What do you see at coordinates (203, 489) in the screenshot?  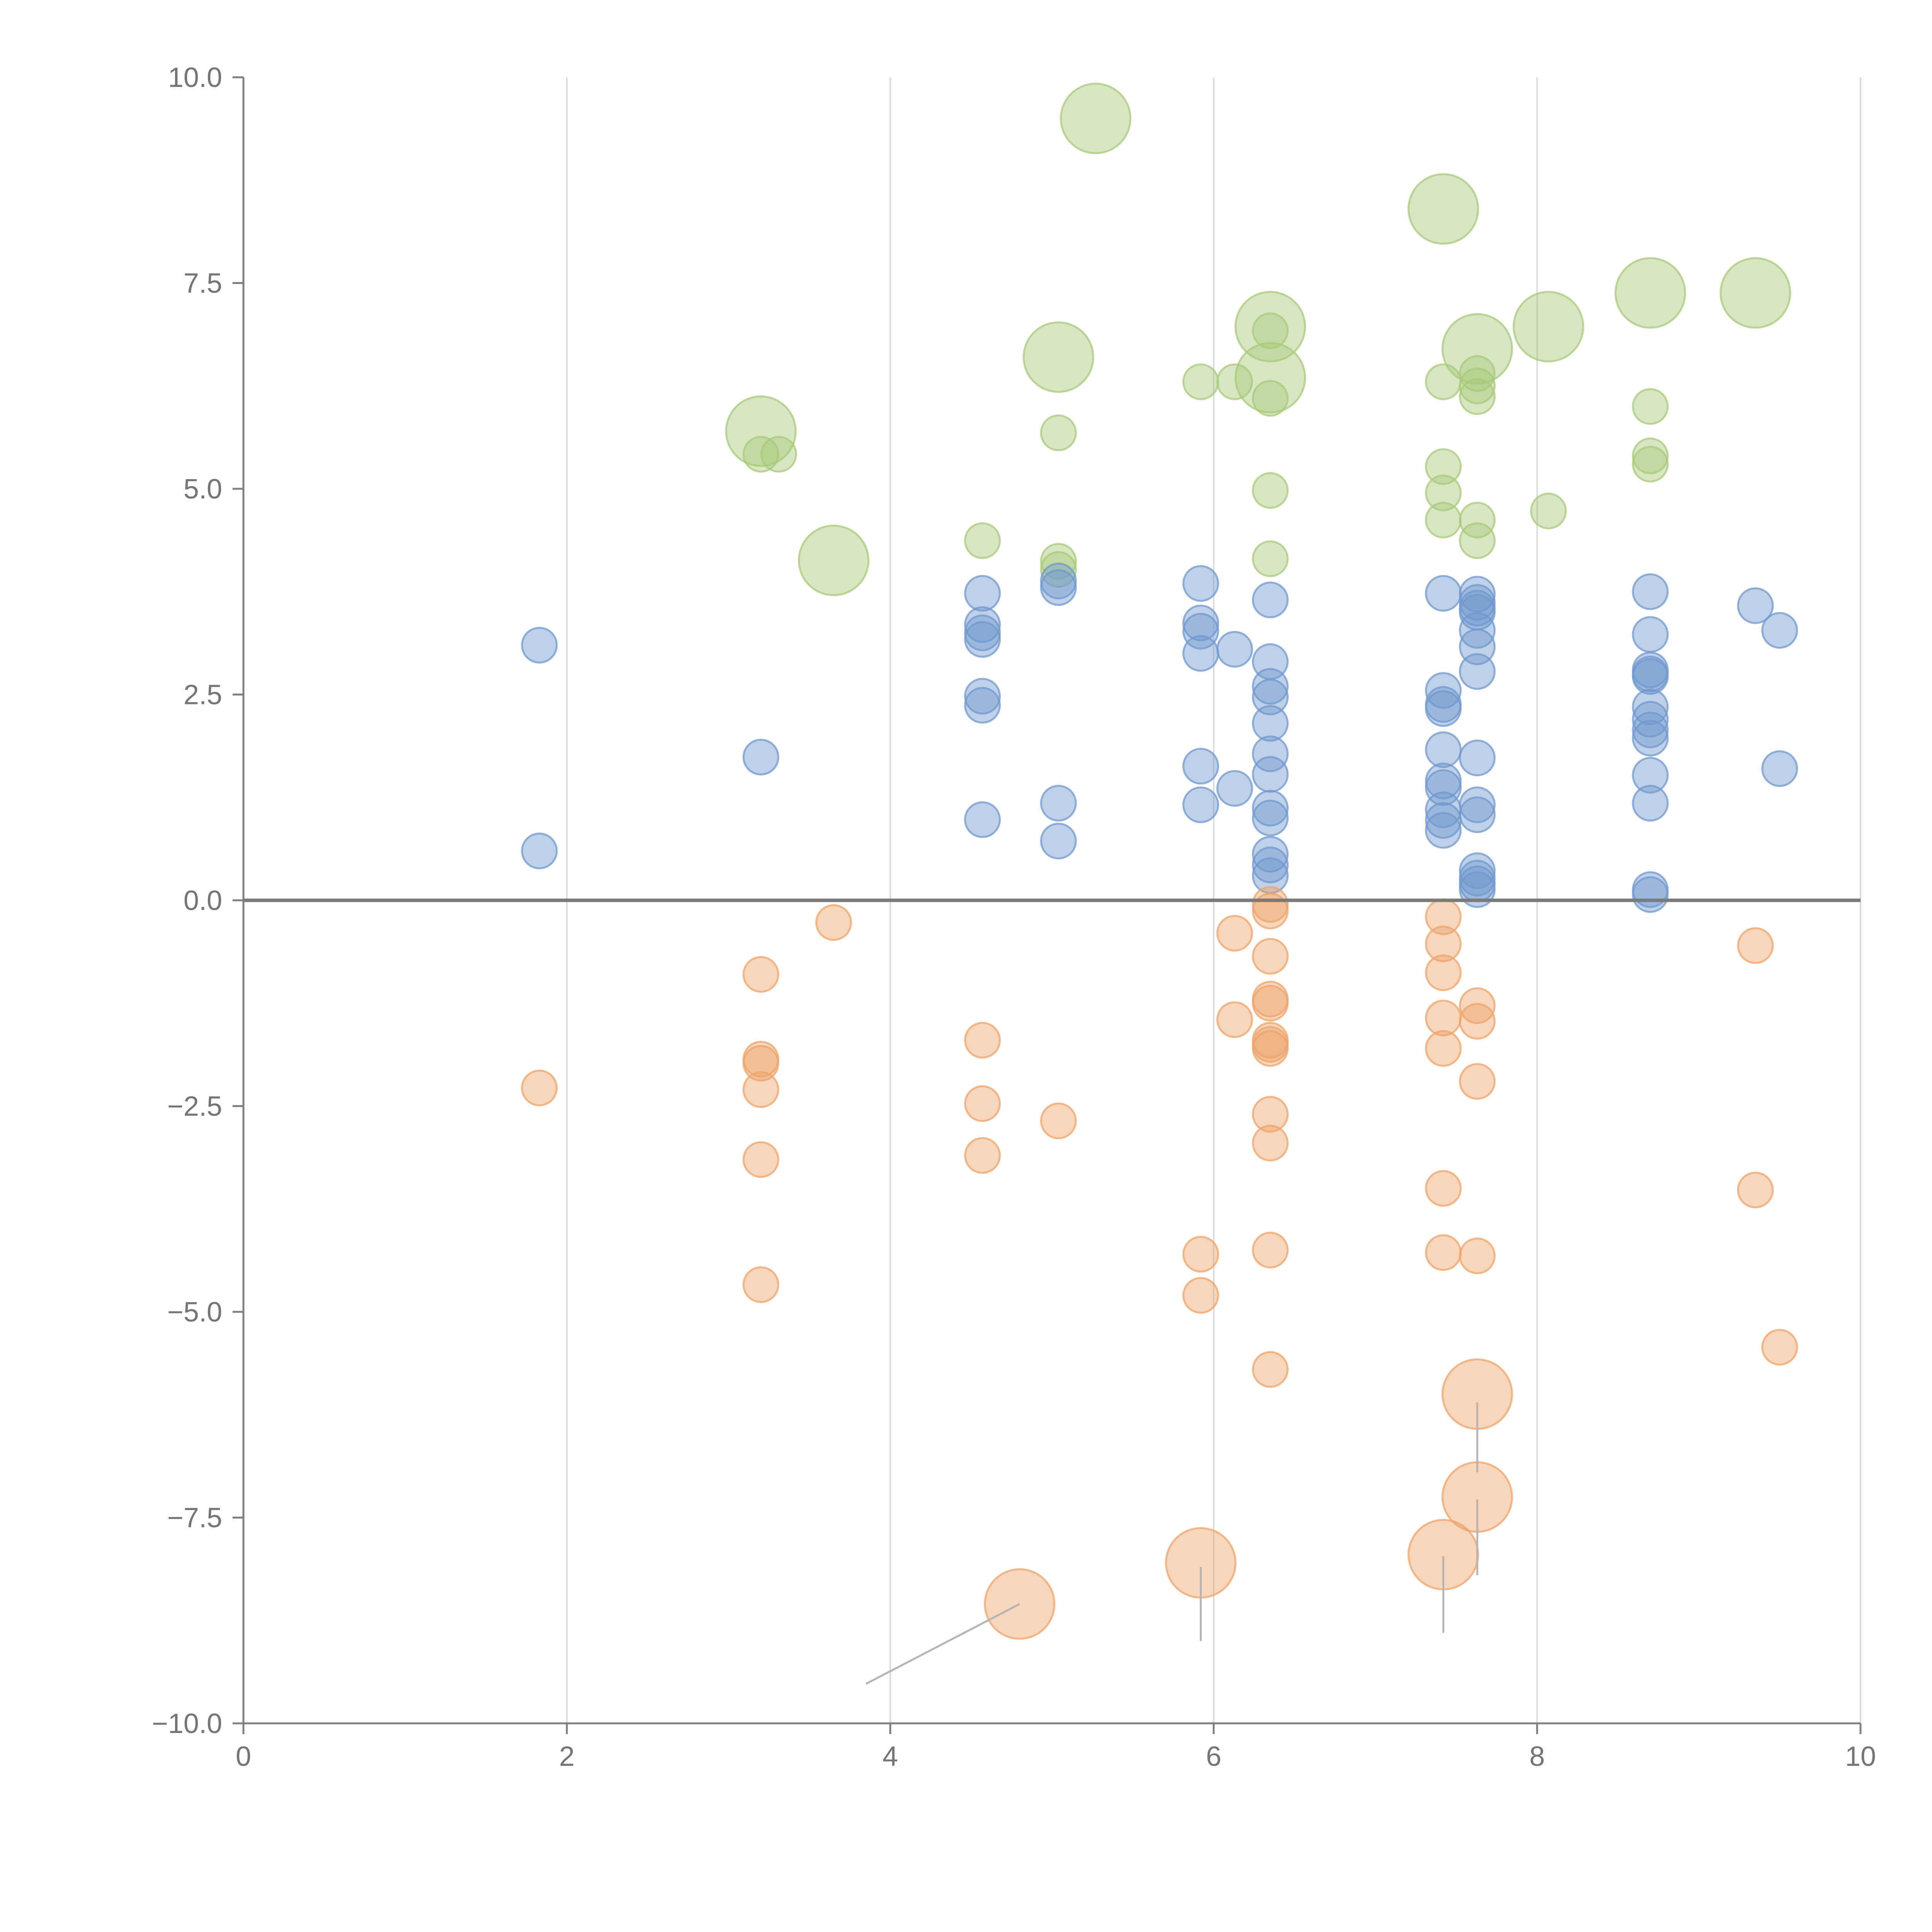 I see `y-tick-label: 5.0` at bounding box center [203, 489].